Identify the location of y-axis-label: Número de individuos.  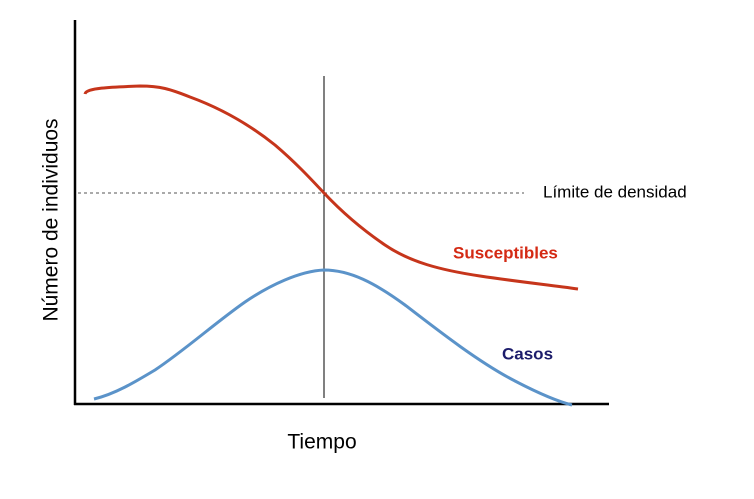
(51, 219).